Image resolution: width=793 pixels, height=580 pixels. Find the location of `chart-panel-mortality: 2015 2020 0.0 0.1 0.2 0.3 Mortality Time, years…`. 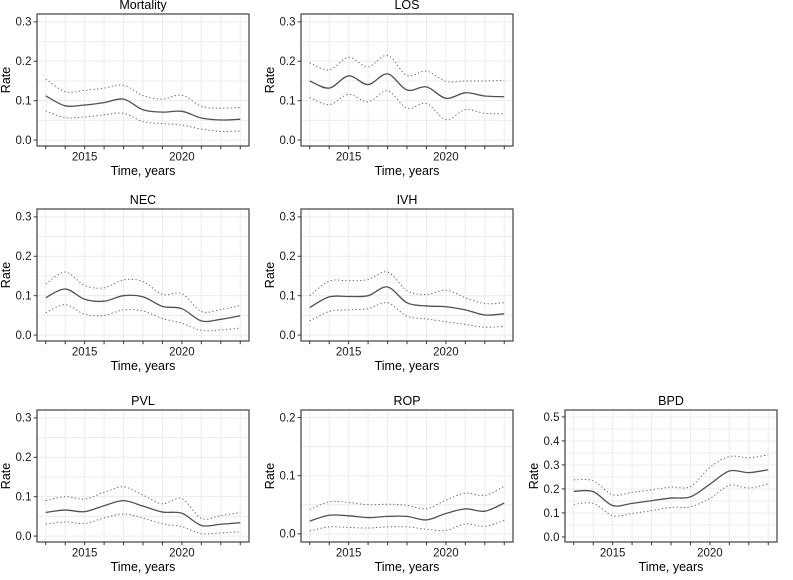

chart-panel-mortality: 2015 2020 0.0 0.1 0.2 0.3 Mortality Time, years… is located at coordinates (132, 92).